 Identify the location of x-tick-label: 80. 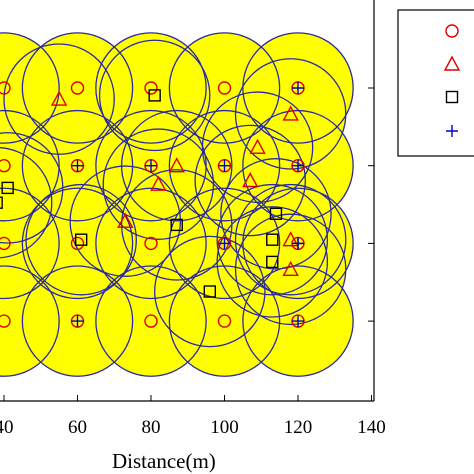
(151, 427).